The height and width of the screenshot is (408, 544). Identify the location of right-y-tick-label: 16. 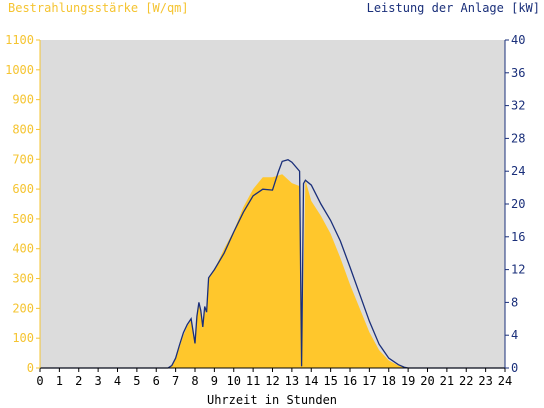
(518, 237).